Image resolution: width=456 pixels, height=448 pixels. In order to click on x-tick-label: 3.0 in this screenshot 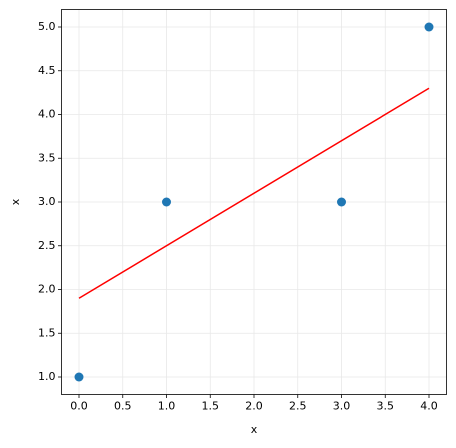, I will do `click(342, 406)`.